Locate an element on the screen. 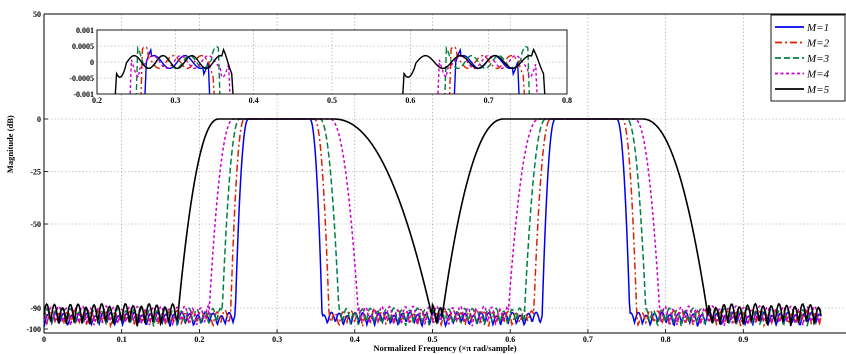  y-axis-label: Magnitude (dB) is located at coordinates (10, 144).